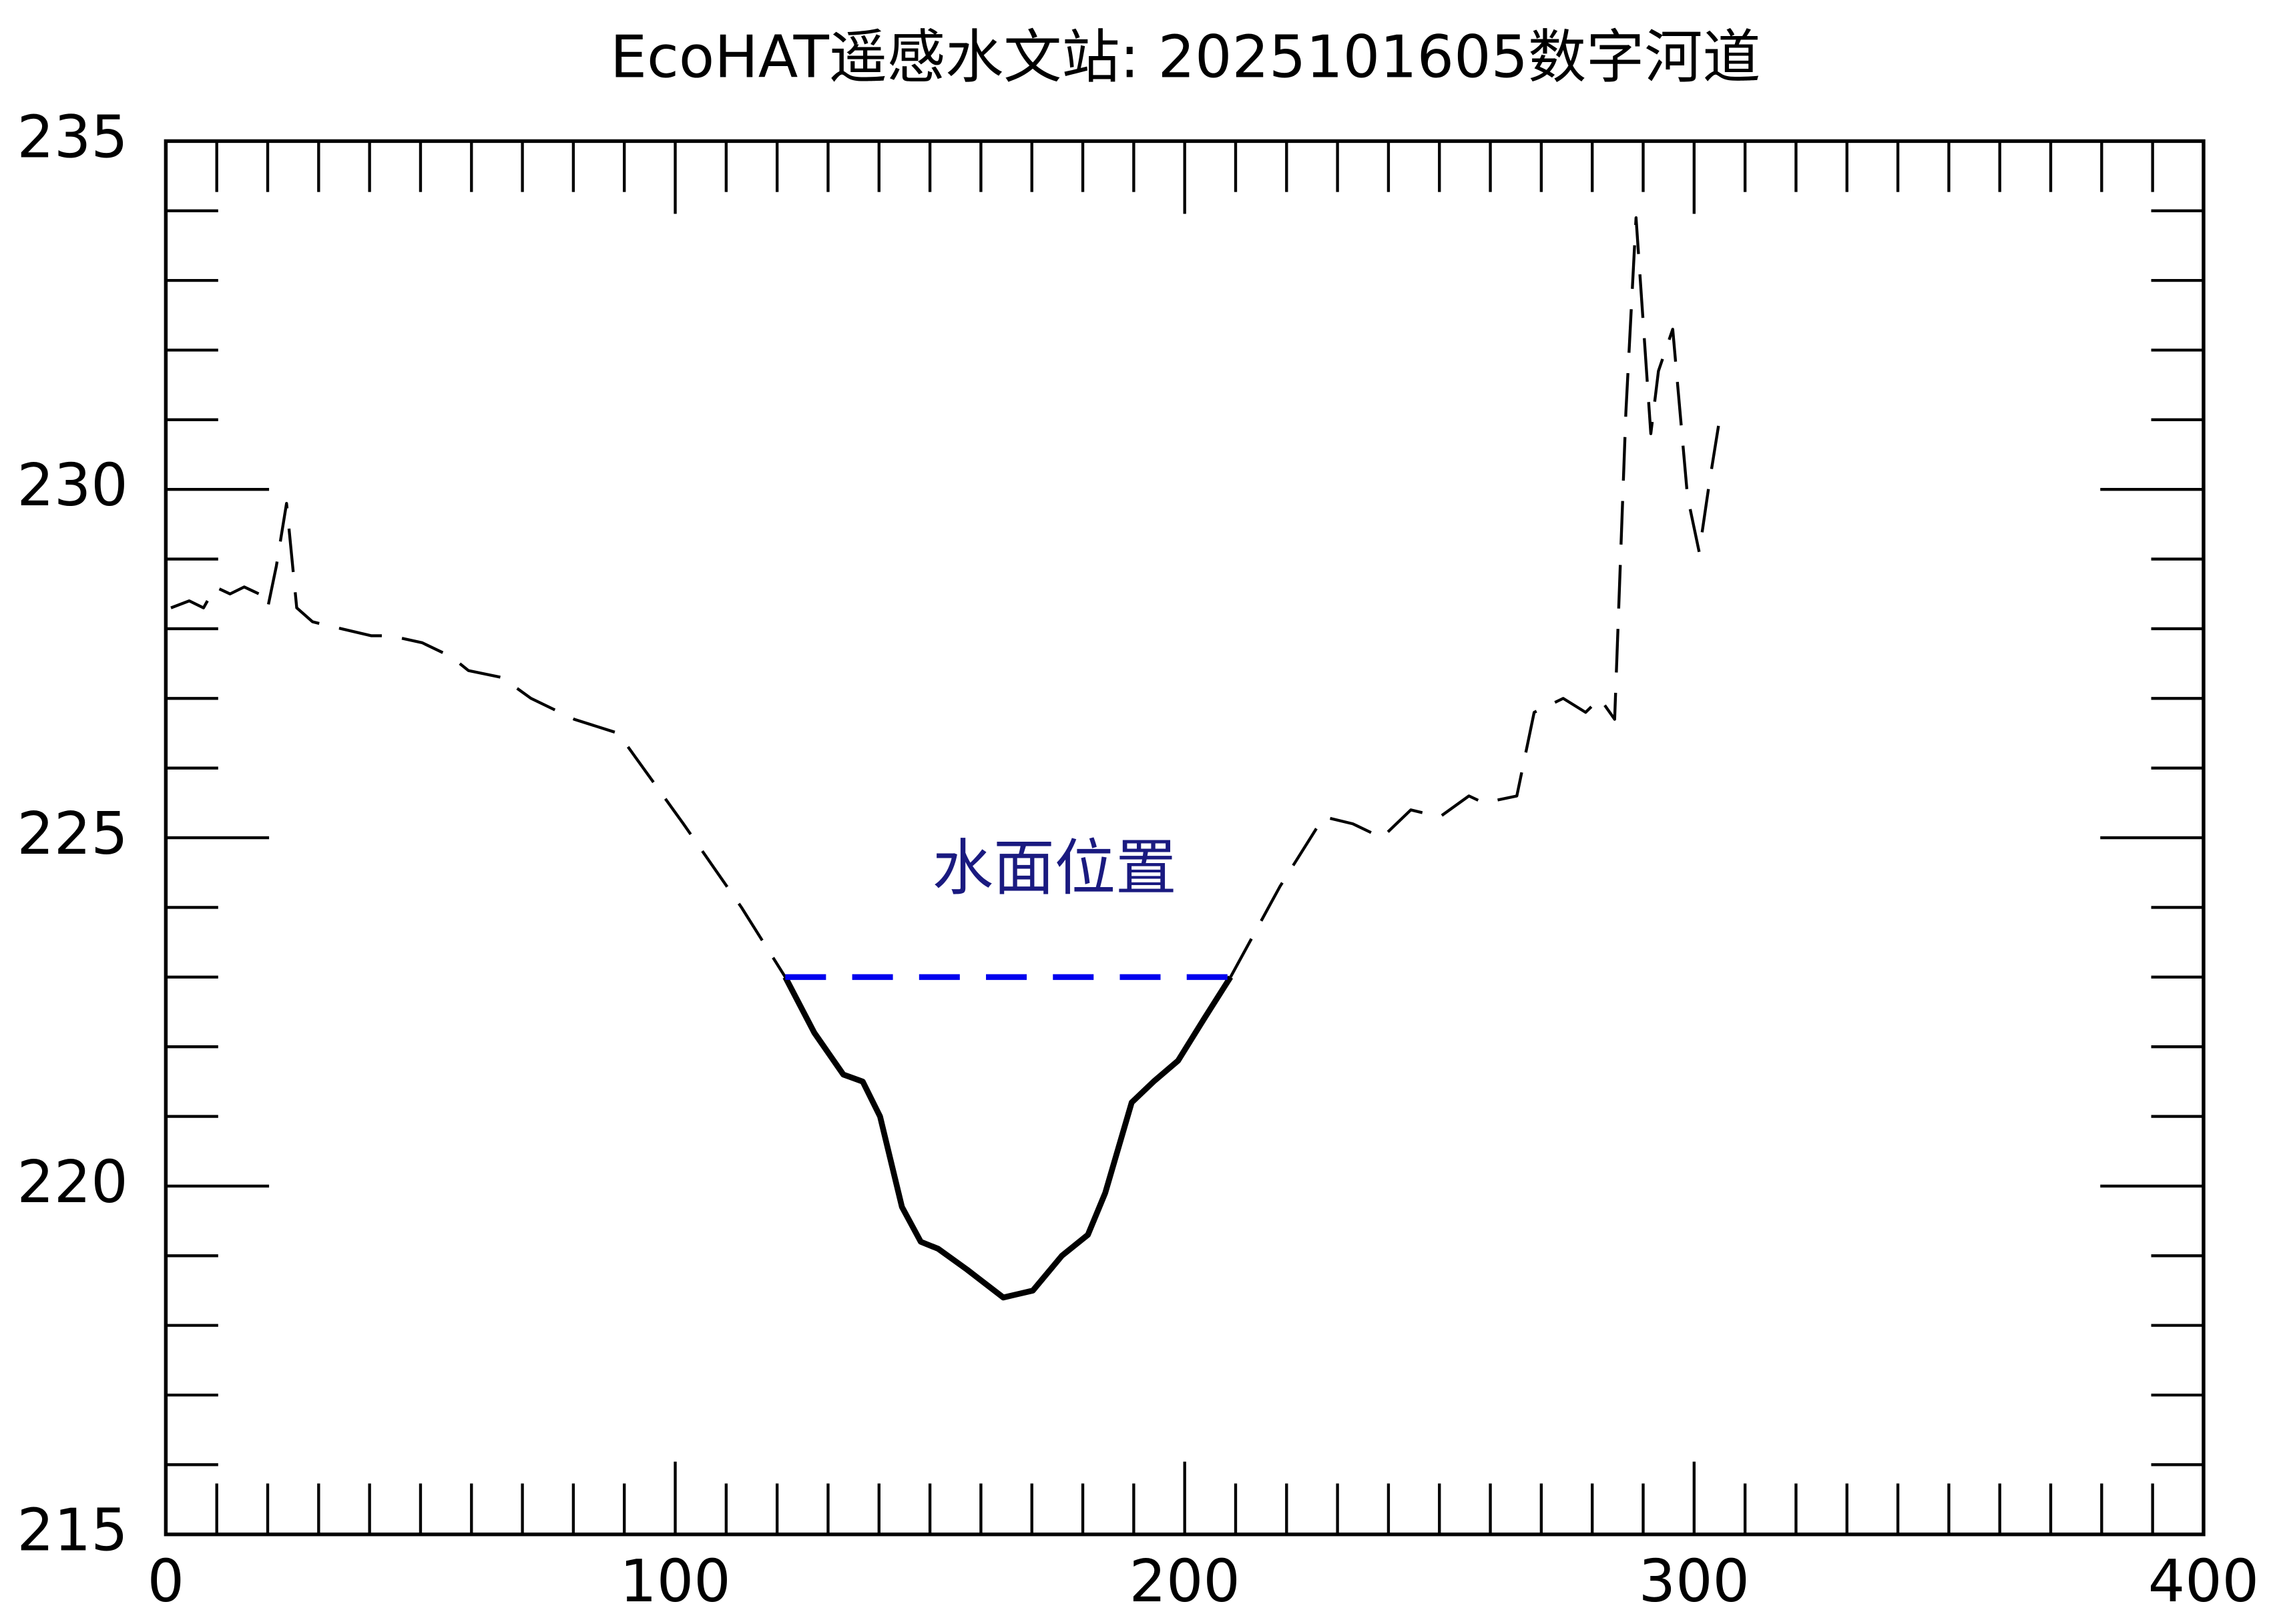  What do you see at coordinates (674, 1581) in the screenshot?
I see `x-tick-label: 100` at bounding box center [674, 1581].